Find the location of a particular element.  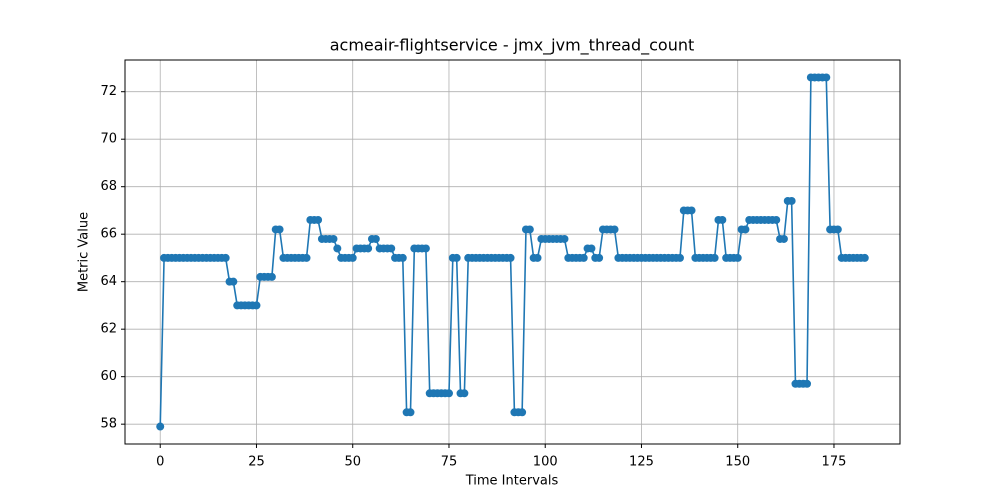

x-tick-label: 150 is located at coordinates (737, 462).